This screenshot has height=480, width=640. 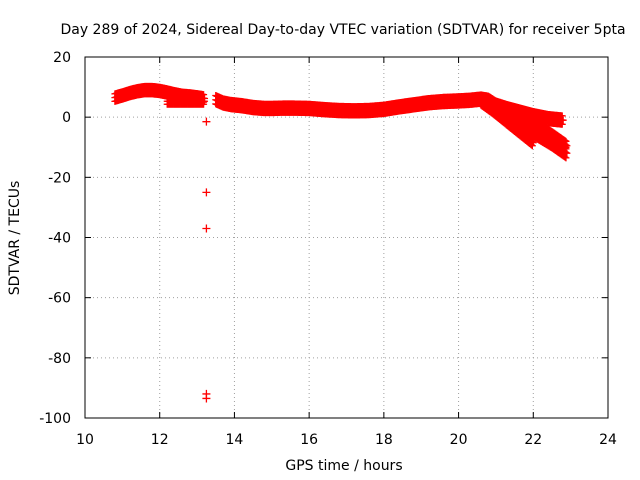 What do you see at coordinates (59, 178) in the screenshot?
I see `y-tick-label: -20` at bounding box center [59, 178].